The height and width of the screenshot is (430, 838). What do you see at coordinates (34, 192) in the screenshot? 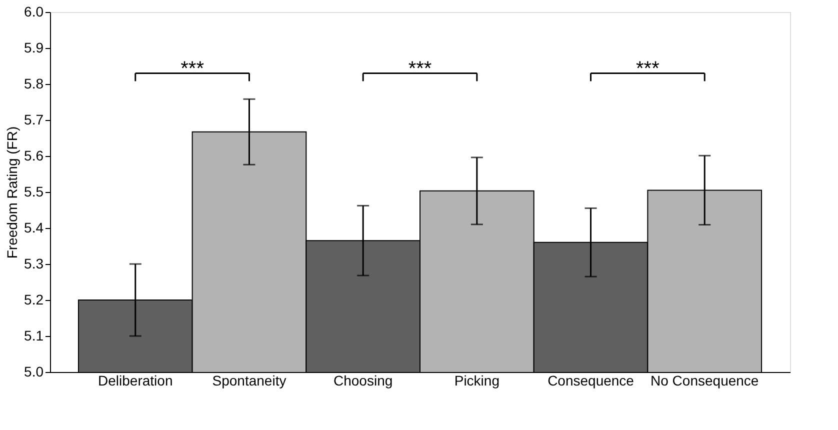
I see `y-tick-label: 5.5` at bounding box center [34, 192].